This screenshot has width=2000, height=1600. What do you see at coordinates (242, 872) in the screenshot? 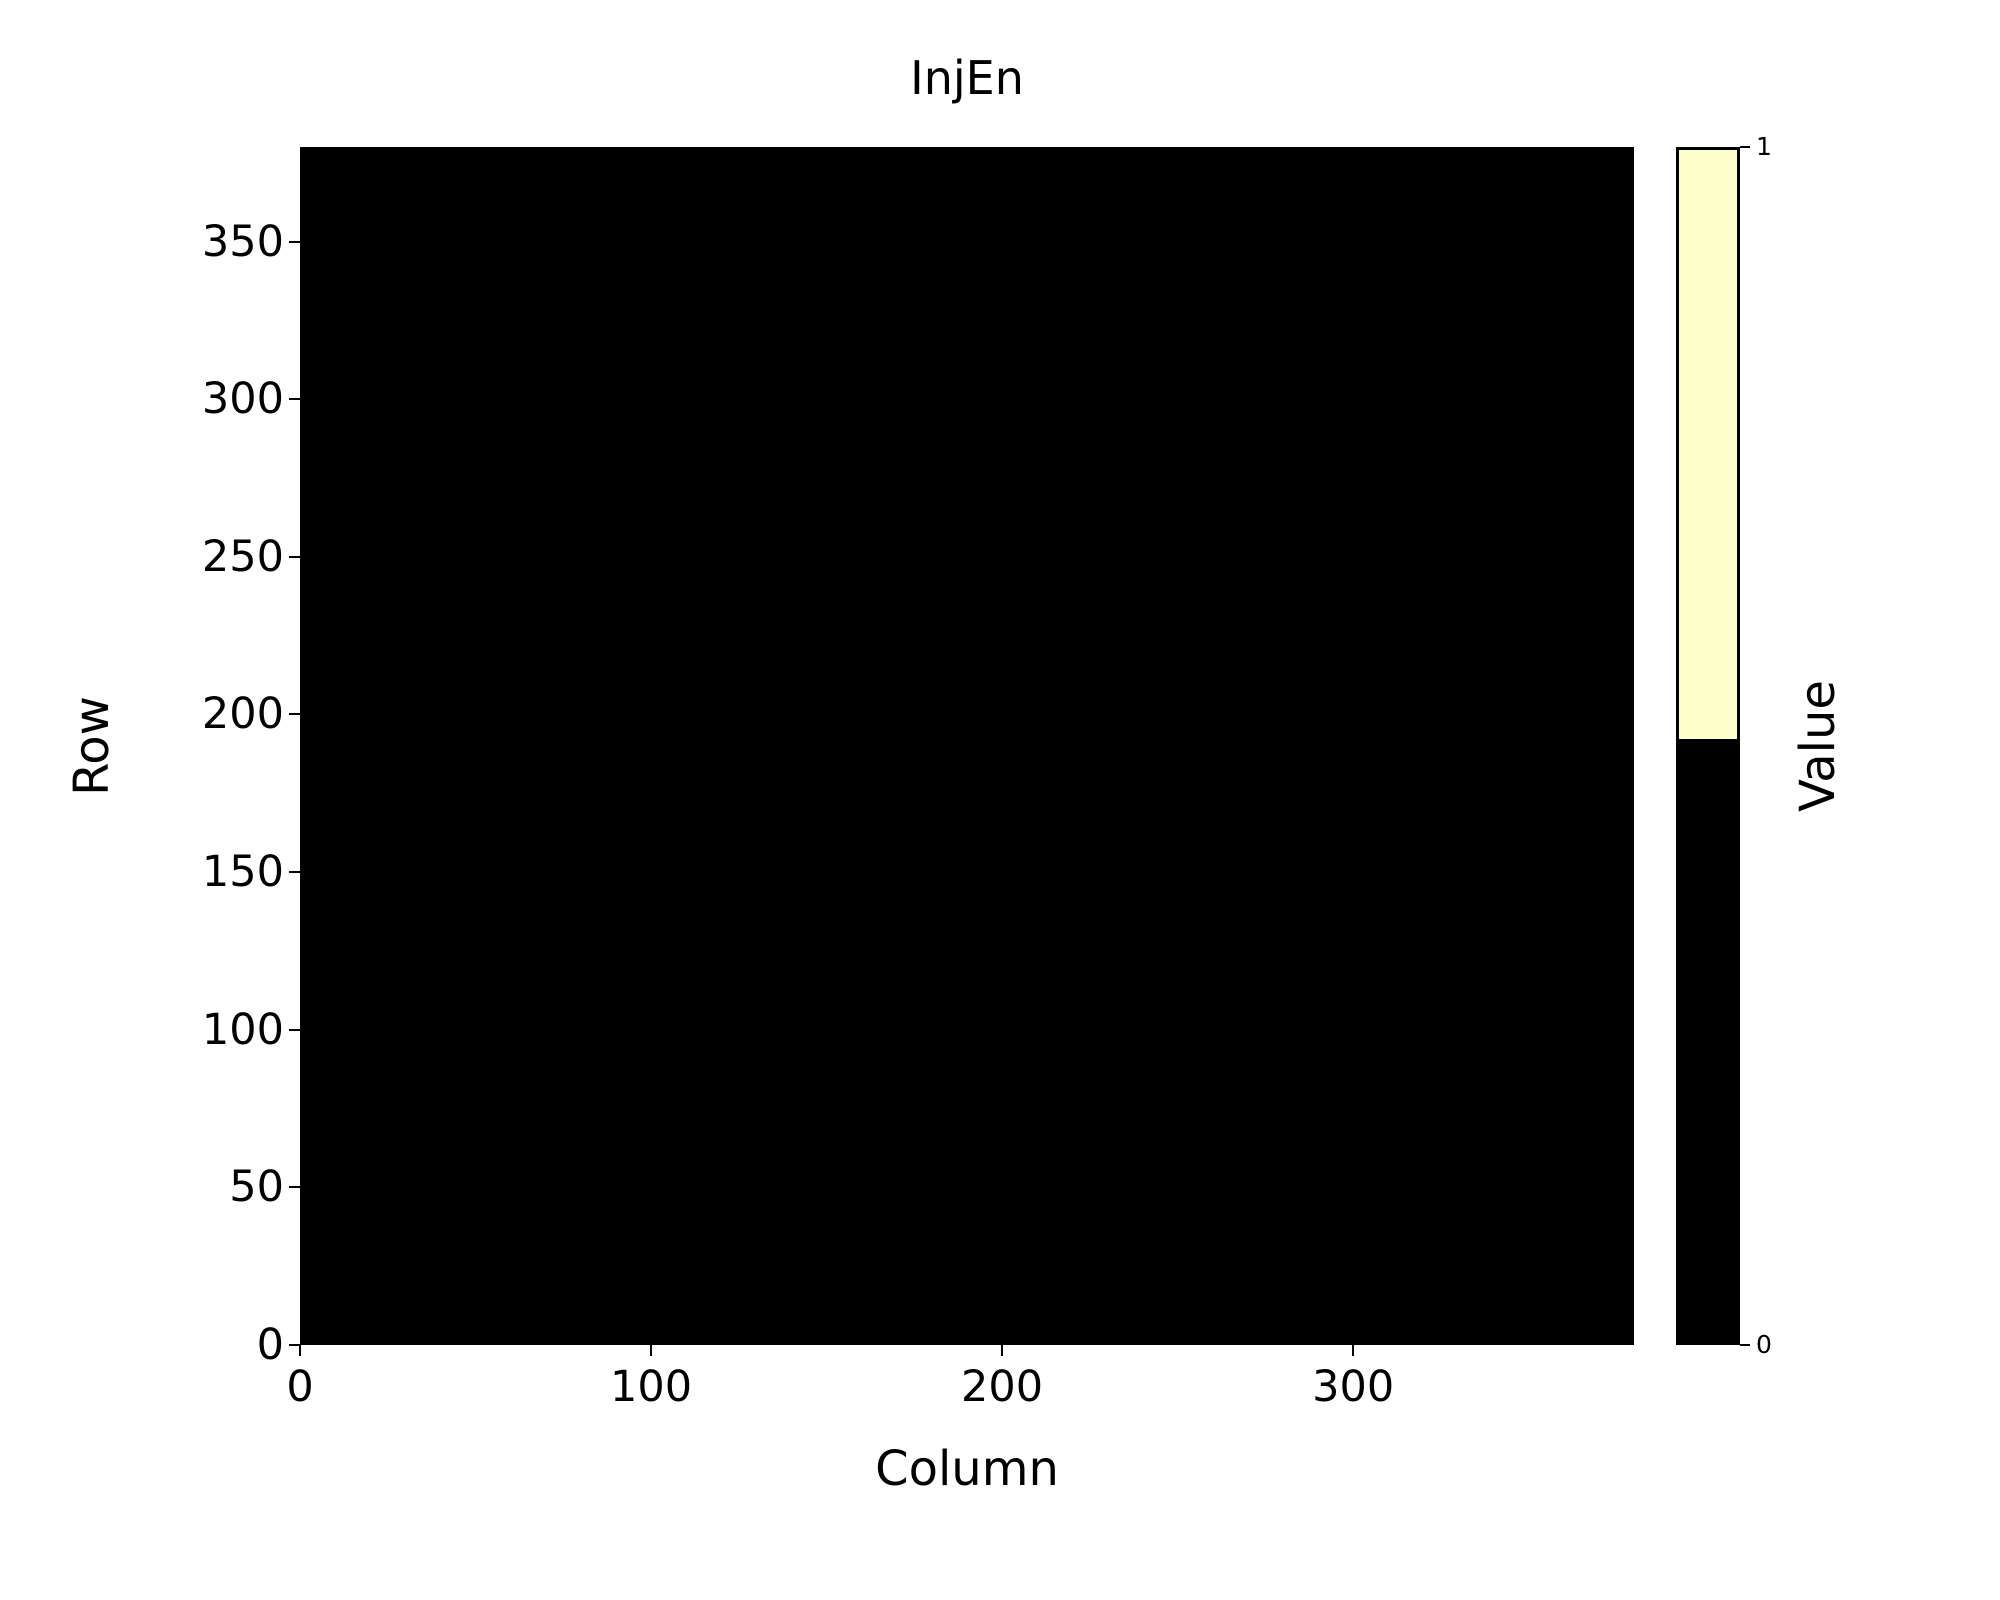
I see `y-tick-label: 150` at bounding box center [242, 872].